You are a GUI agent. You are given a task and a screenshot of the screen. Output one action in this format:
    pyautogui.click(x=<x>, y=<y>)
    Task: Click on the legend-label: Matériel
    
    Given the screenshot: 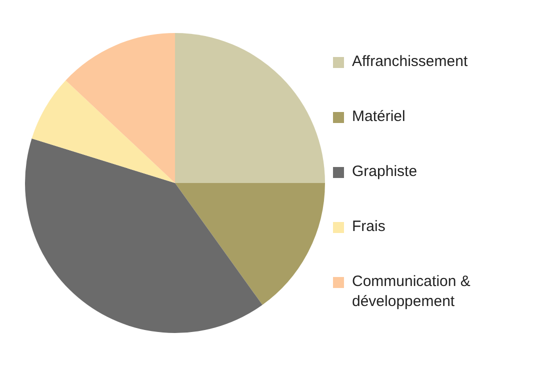 What is the action you would take?
    pyautogui.click(x=379, y=117)
    